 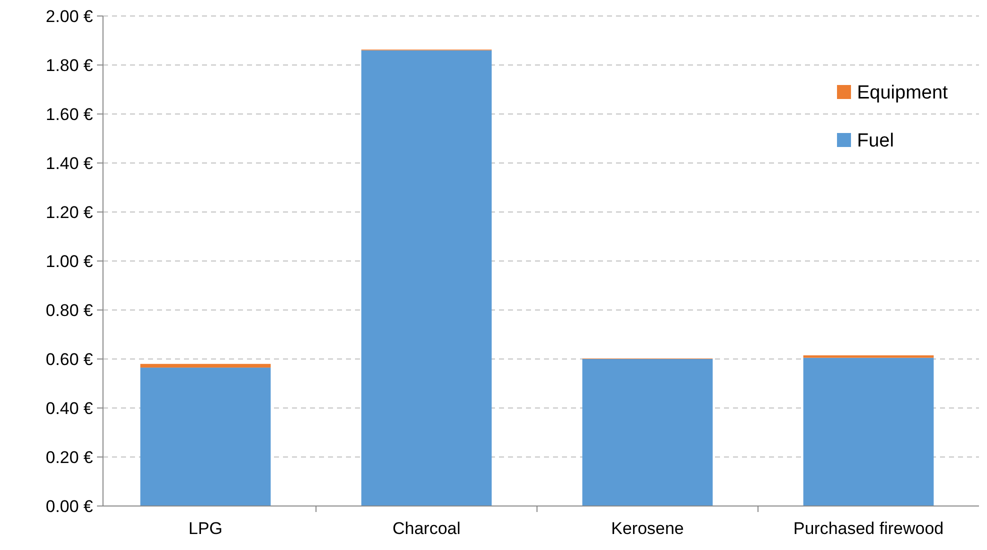 I want to click on x-tick-label: Charcoal, so click(x=426, y=528).